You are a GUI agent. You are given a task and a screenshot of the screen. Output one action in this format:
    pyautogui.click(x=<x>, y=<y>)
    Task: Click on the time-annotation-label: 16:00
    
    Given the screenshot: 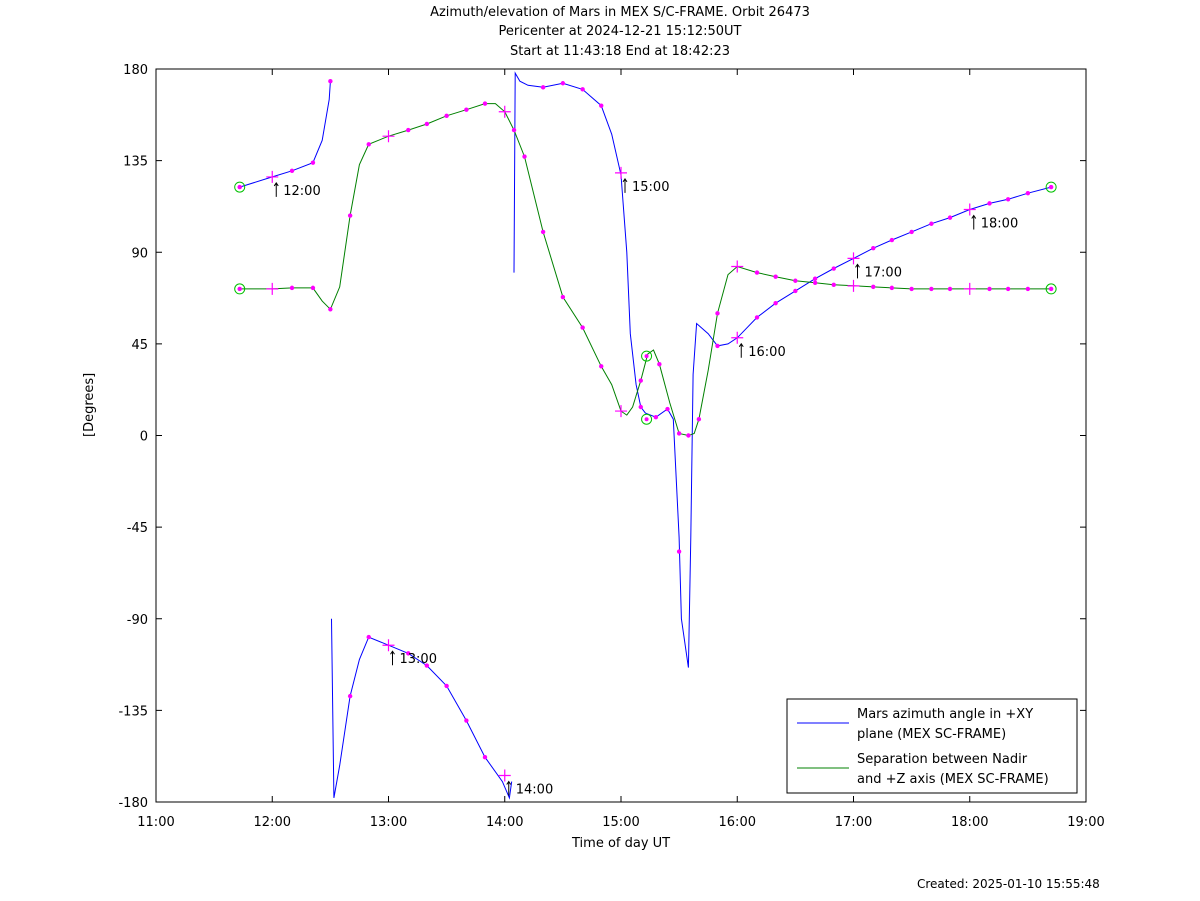 What is the action you would take?
    pyautogui.click(x=766, y=352)
    